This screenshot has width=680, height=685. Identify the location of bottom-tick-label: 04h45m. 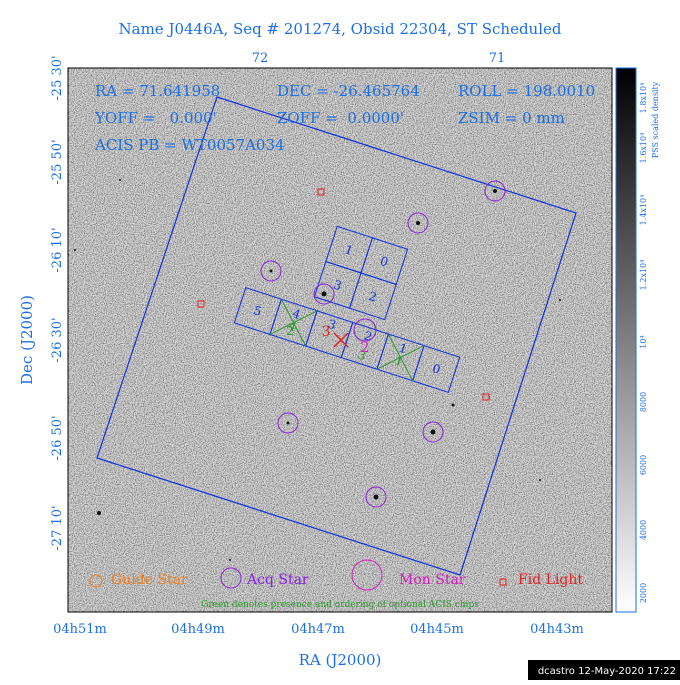
(437, 629).